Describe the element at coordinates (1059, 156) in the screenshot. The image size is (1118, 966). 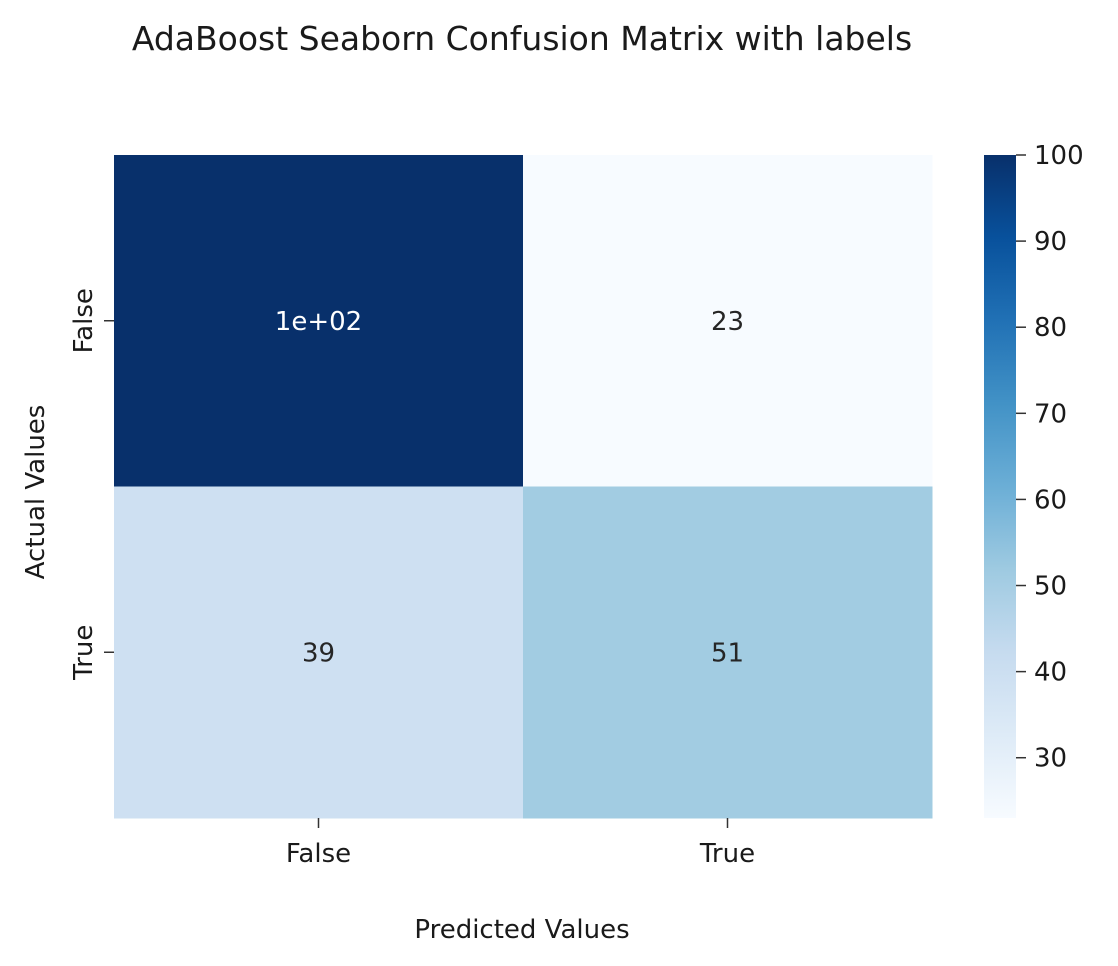
I see `colorbar-tick-label: 100` at that location.